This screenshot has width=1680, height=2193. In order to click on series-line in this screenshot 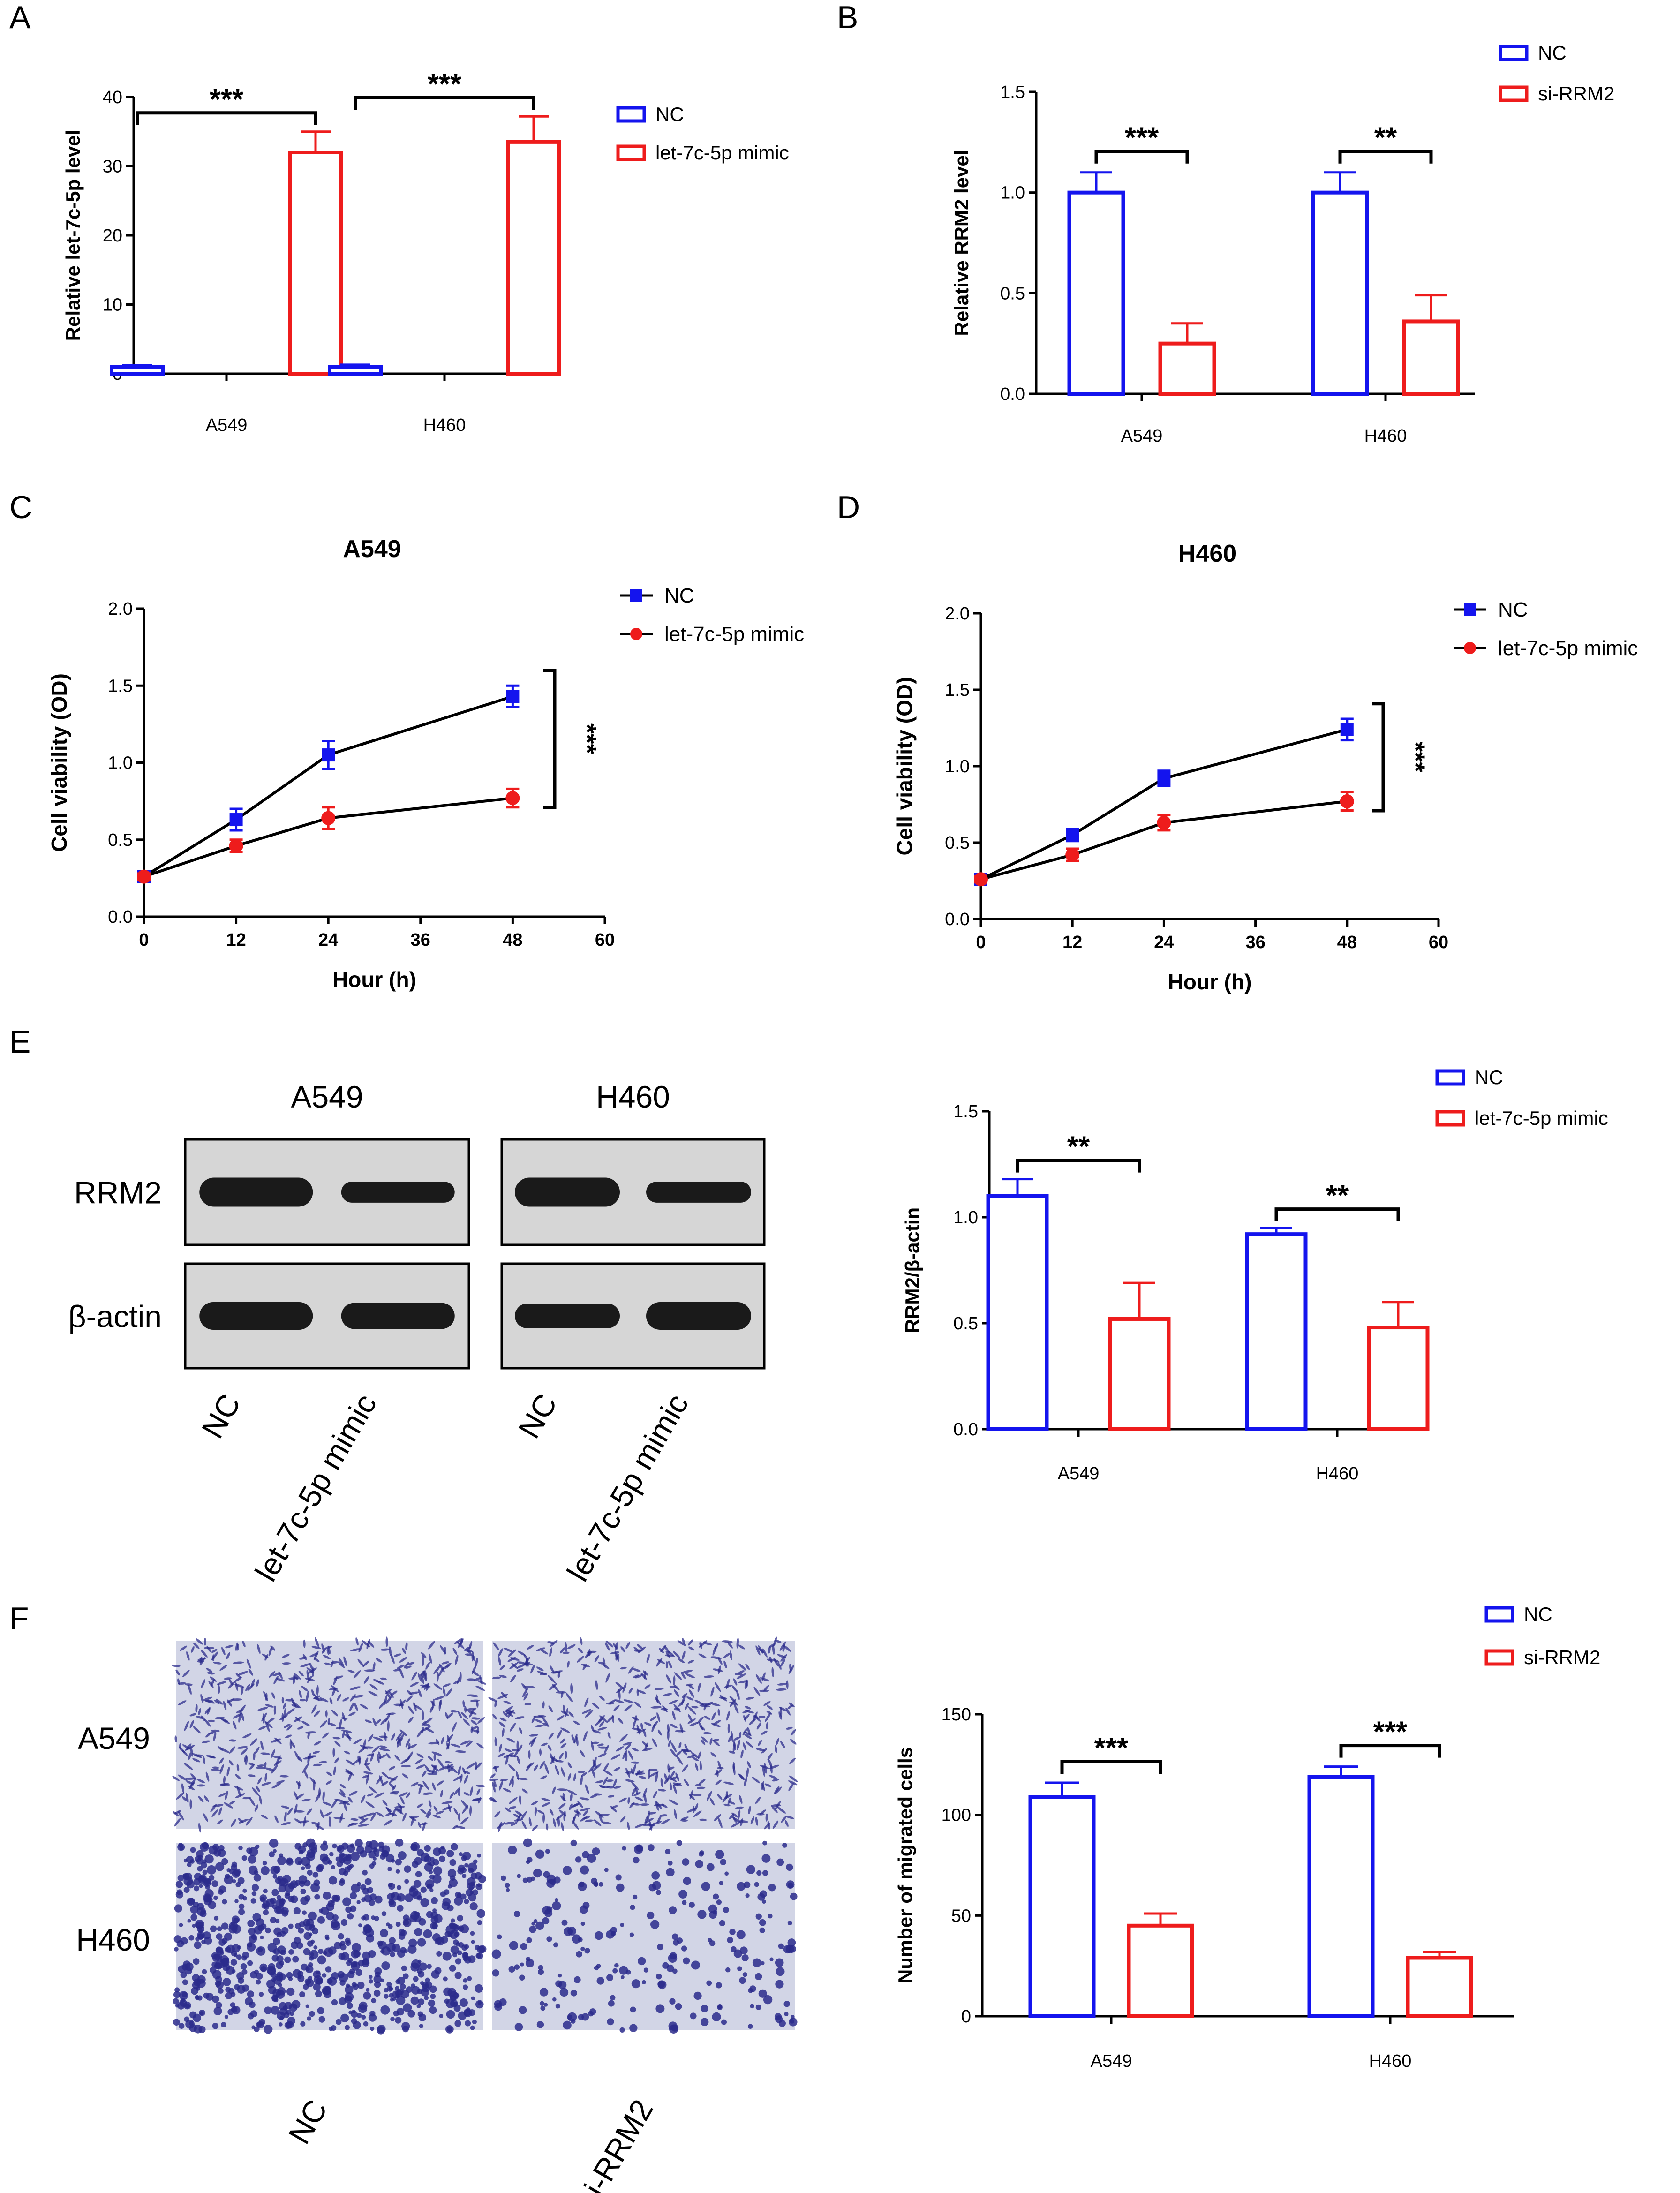, I will do `click(1164, 804)`.